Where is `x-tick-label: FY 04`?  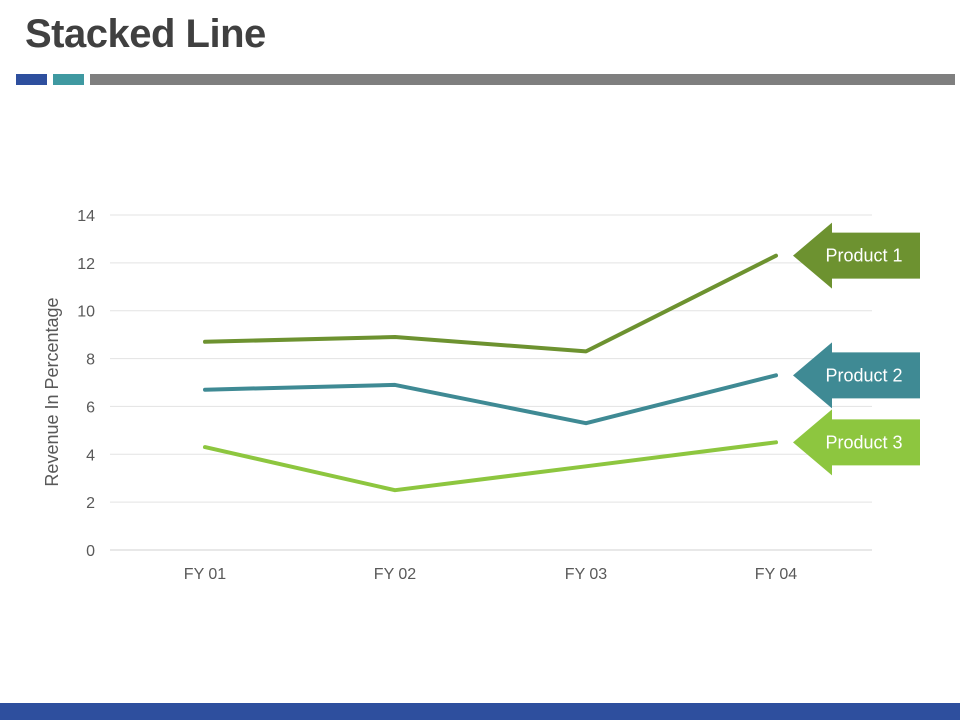
x-tick-label: FY 04 is located at coordinates (776, 574).